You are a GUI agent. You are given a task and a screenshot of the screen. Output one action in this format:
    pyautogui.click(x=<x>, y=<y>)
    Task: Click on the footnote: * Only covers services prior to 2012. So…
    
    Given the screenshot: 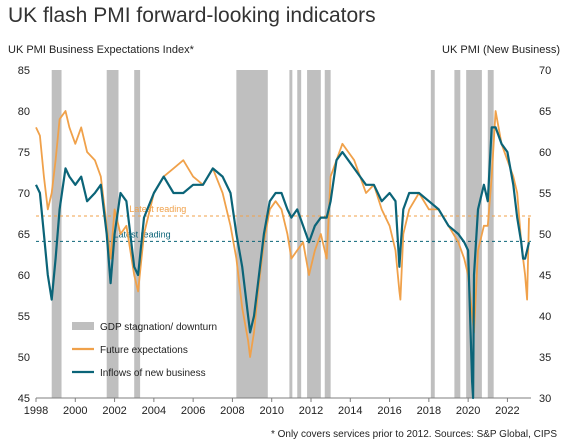 What is the action you would take?
    pyautogui.click(x=413, y=434)
    